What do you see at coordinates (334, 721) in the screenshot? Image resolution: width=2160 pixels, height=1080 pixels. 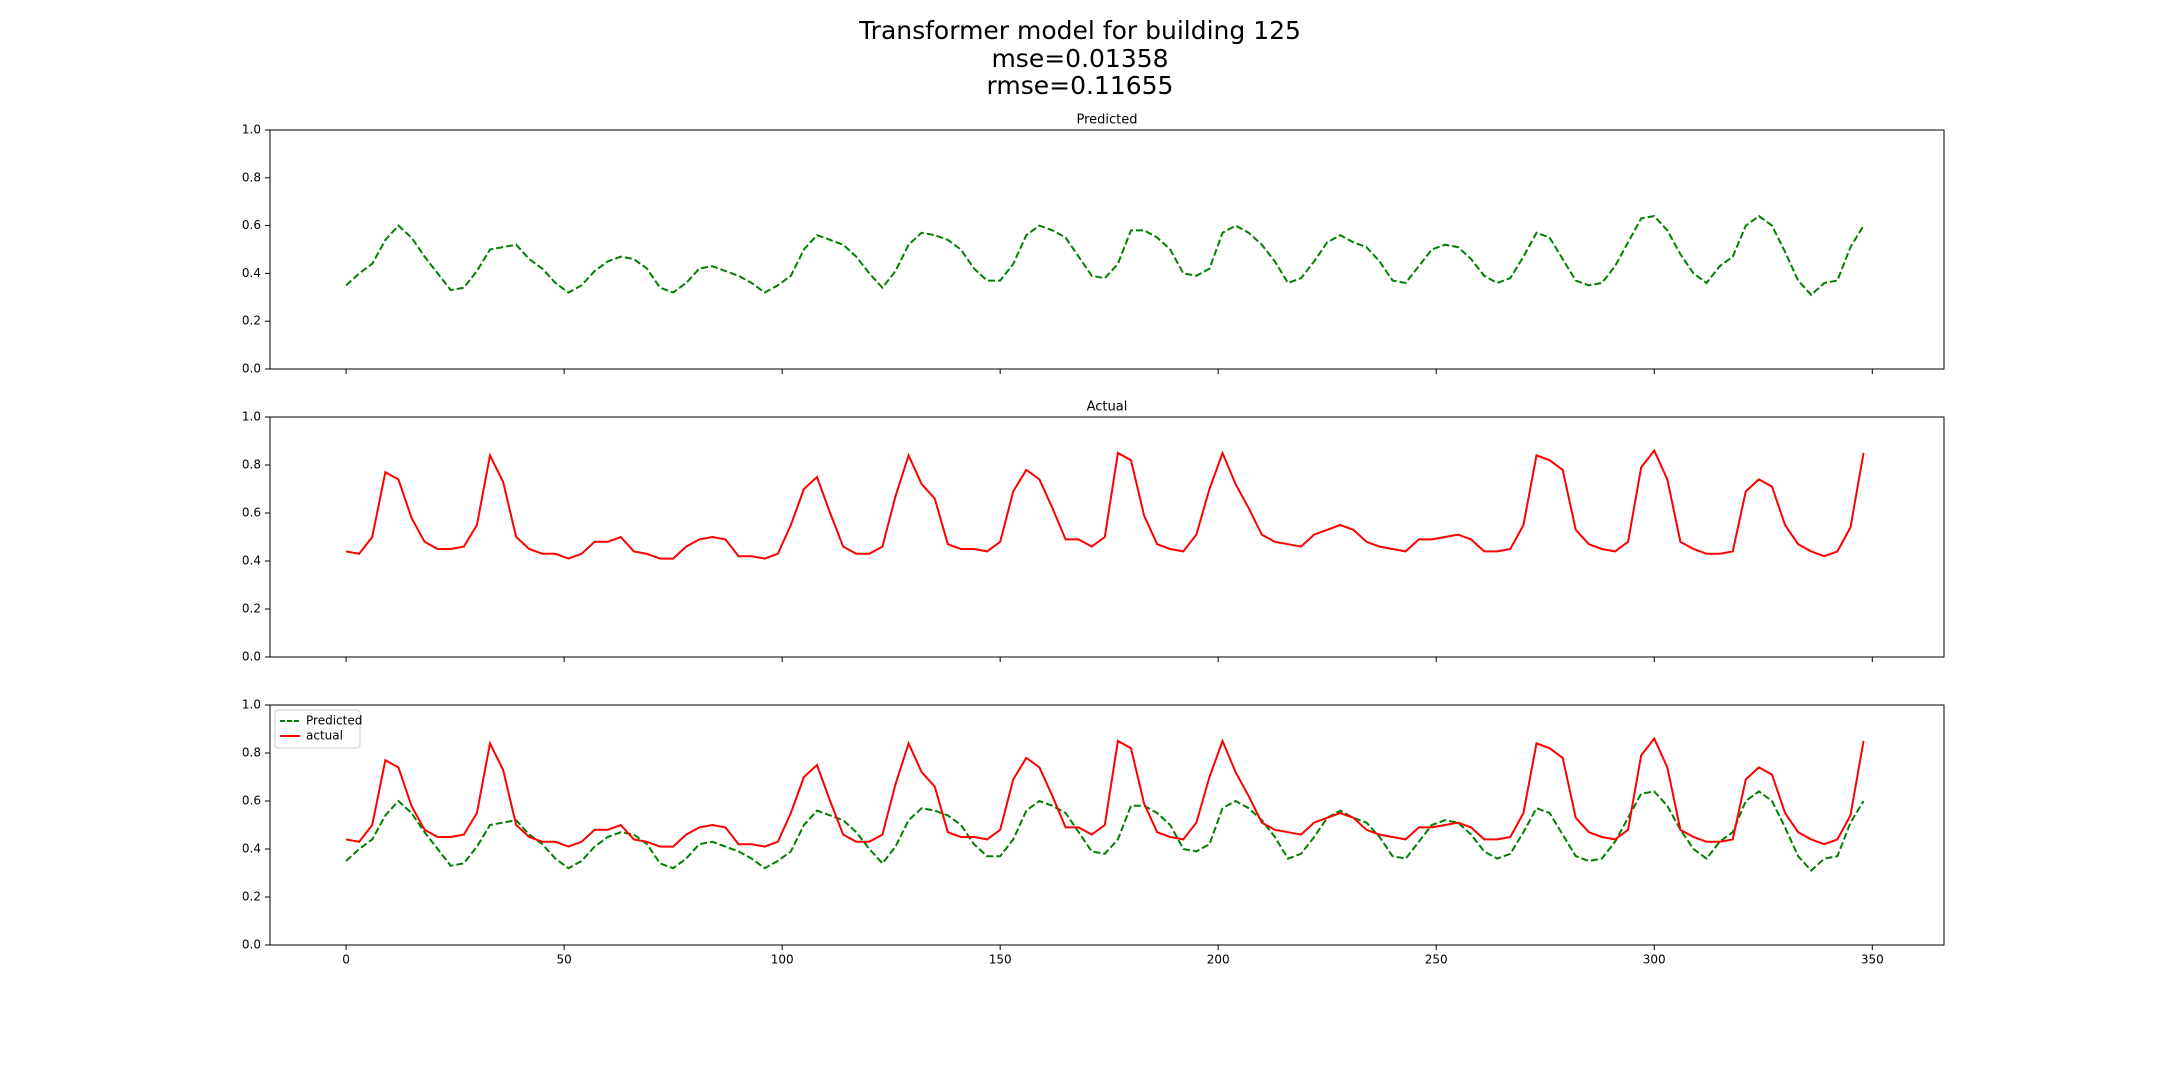 I see `legend-label: Predicted` at bounding box center [334, 721].